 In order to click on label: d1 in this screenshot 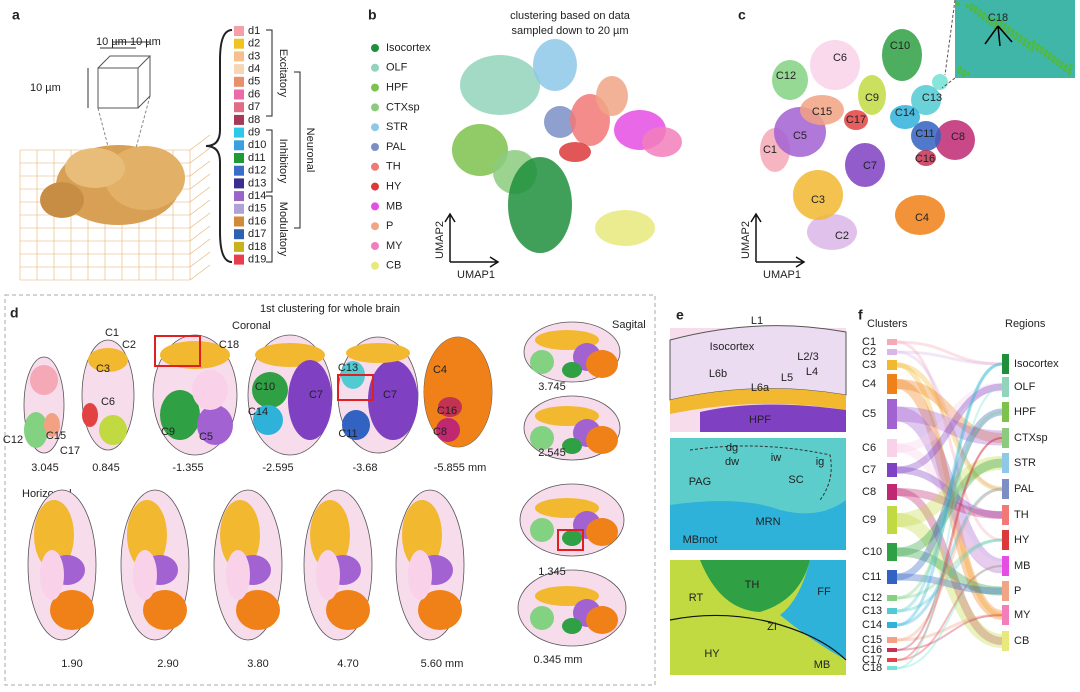, I will do `click(254, 31)`.